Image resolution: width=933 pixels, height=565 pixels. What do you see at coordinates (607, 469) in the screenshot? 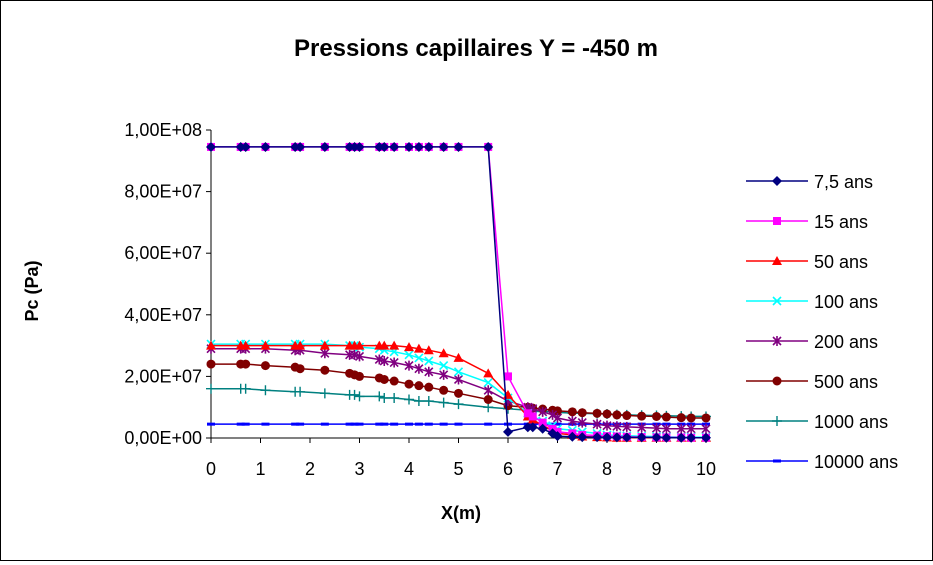
I see `x-tick-label: 8` at bounding box center [607, 469].